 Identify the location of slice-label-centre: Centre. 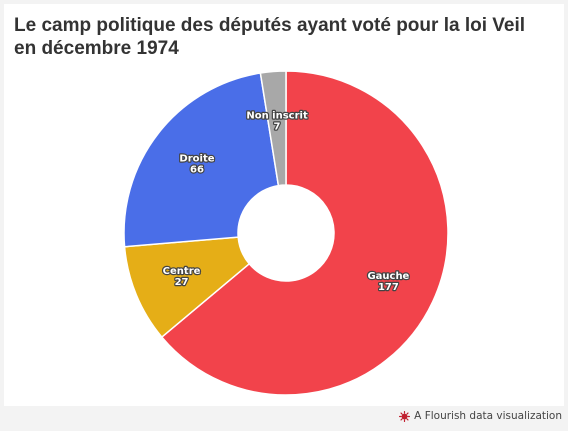
(182, 271).